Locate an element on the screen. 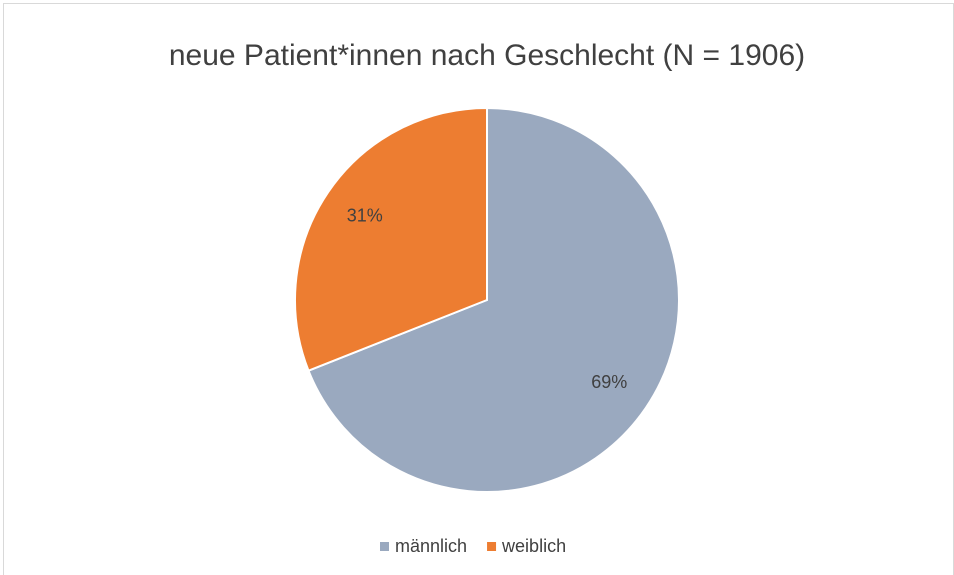 The height and width of the screenshot is (575, 954). legend-label: männlich is located at coordinates (431, 546).